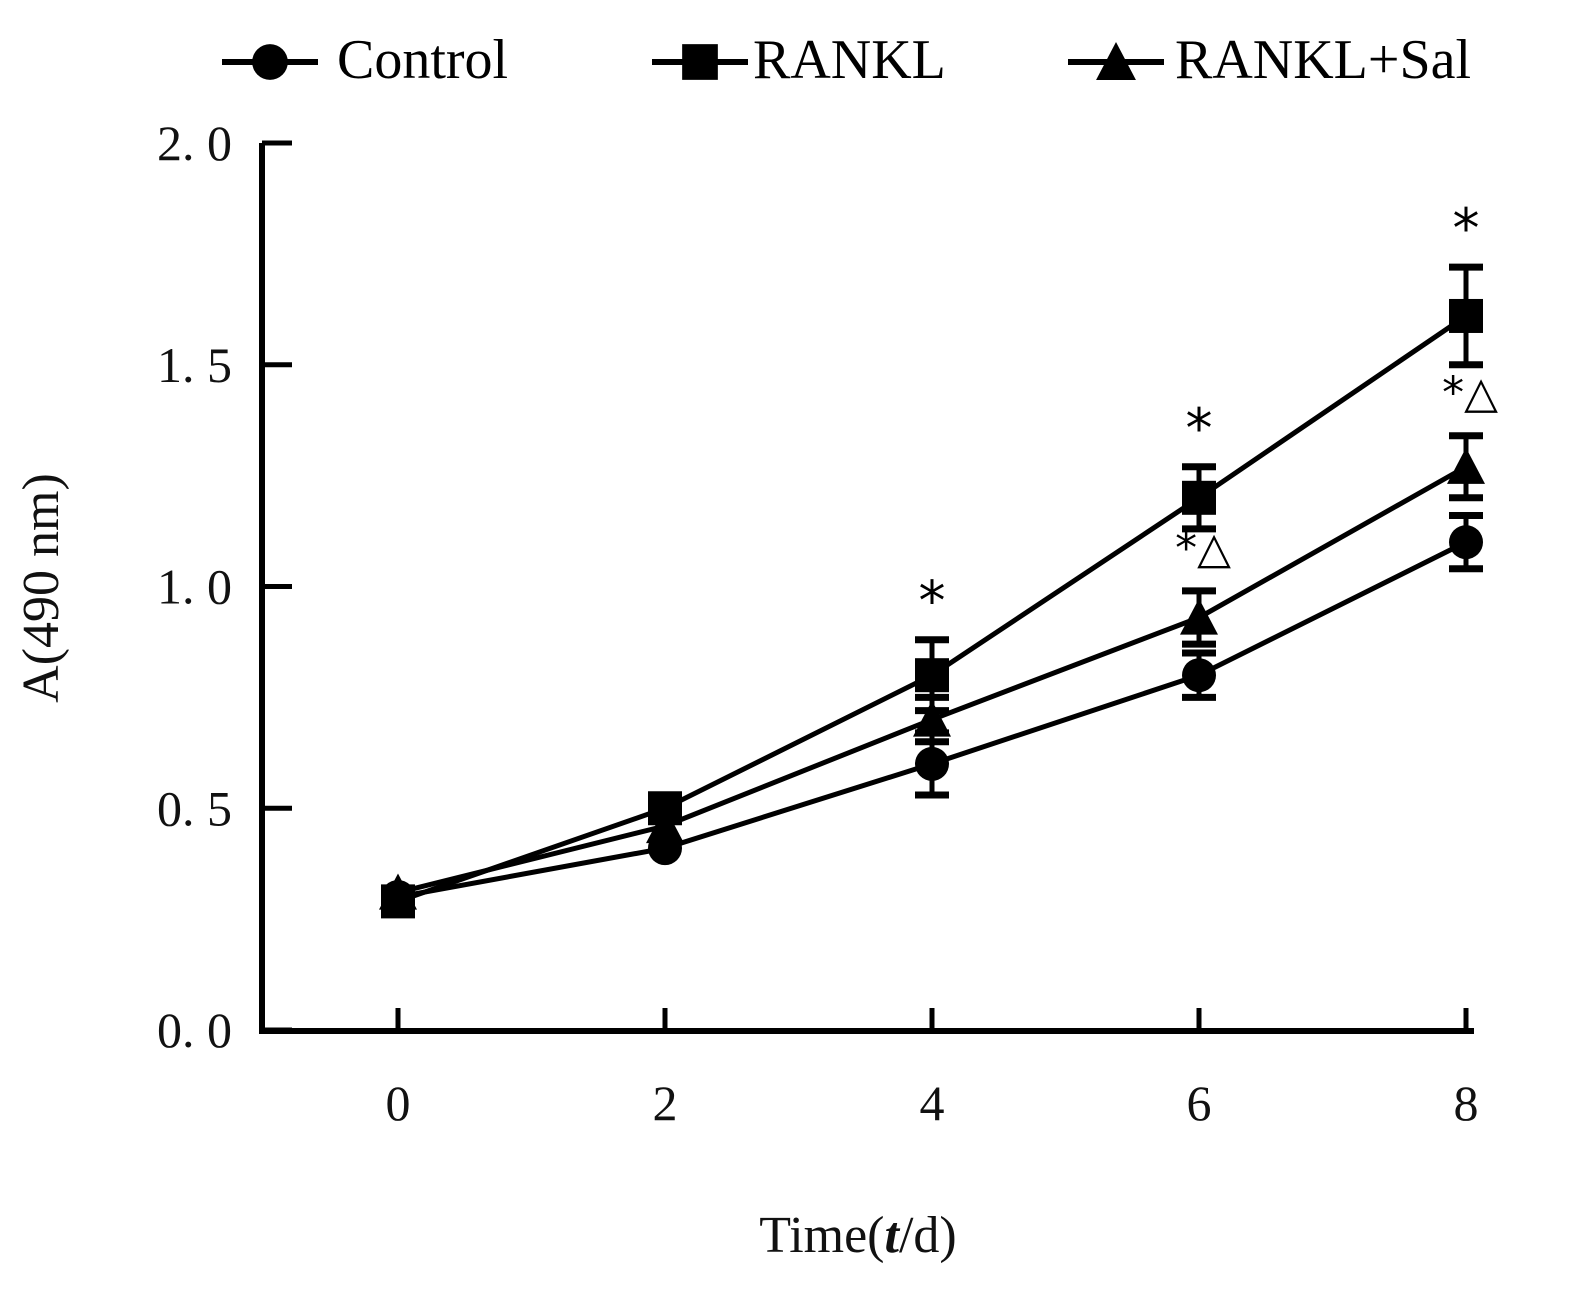 The image size is (1586, 1295). I want to click on legend-item: RANKL+Sal, so click(1269, 60).